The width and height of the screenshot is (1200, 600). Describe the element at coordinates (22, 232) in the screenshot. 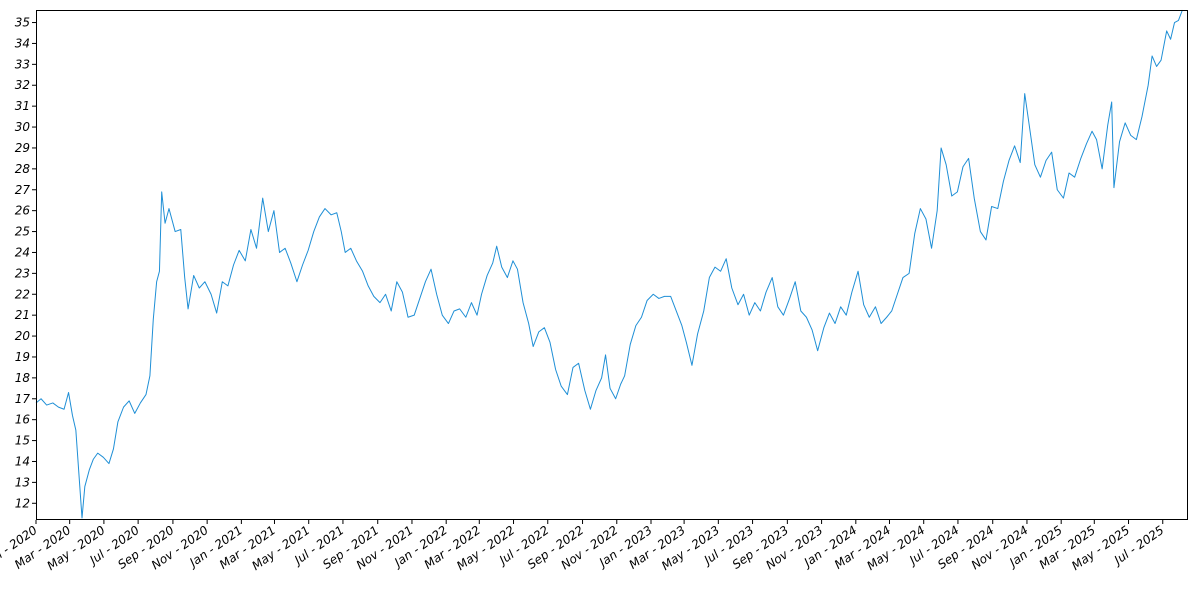

I see `y-tick-label: 25` at that location.